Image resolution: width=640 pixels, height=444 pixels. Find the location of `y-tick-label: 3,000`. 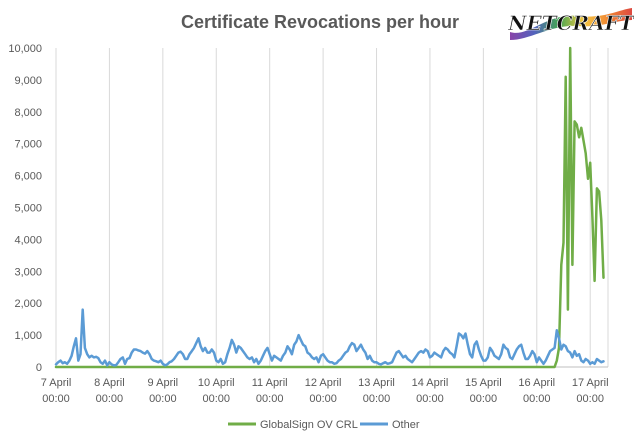

y-tick-label: 3,000 is located at coordinates (28, 272).